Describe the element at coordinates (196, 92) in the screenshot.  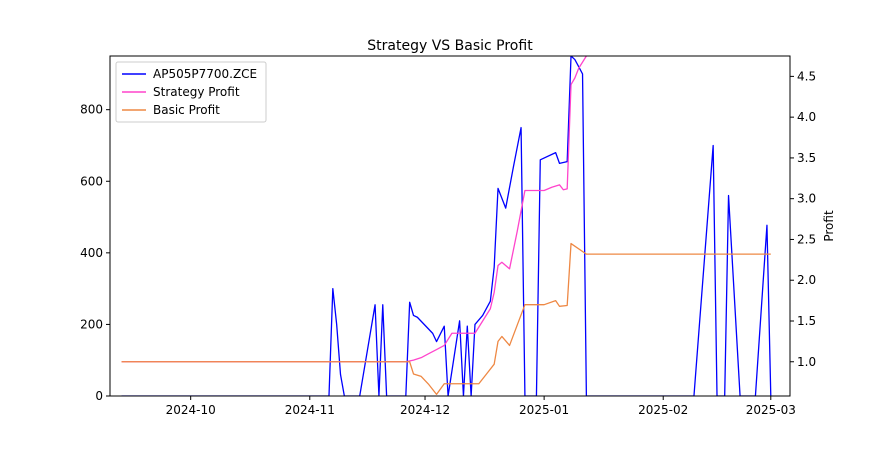
I see `legend-entry-1: Strategy Profit` at that location.